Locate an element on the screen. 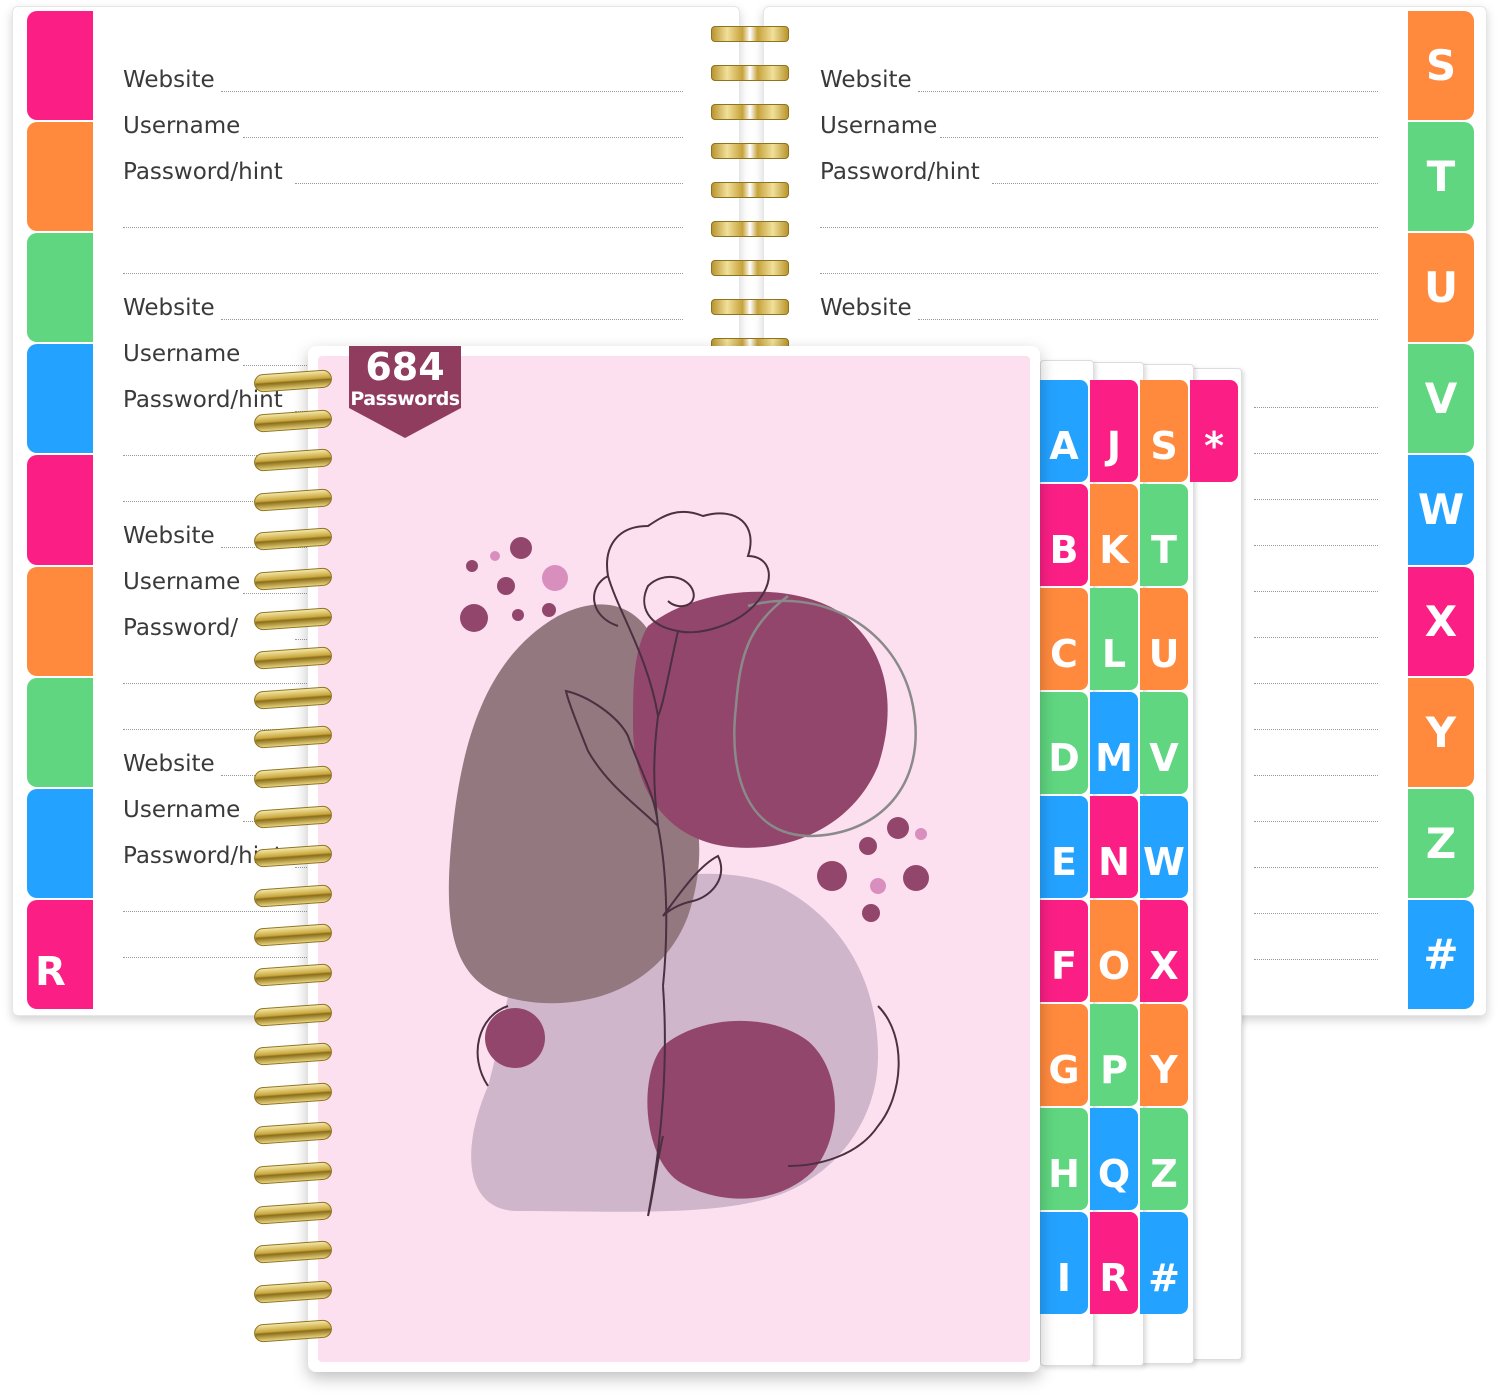  cover-divider-tab: C is located at coordinates (1064, 639).